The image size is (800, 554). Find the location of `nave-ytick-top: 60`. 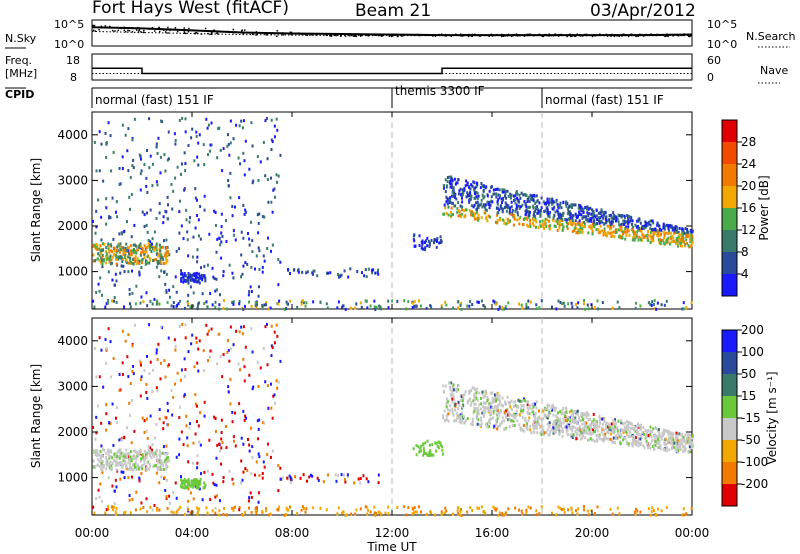

nave-ytick-top: 60 is located at coordinates (714, 60).